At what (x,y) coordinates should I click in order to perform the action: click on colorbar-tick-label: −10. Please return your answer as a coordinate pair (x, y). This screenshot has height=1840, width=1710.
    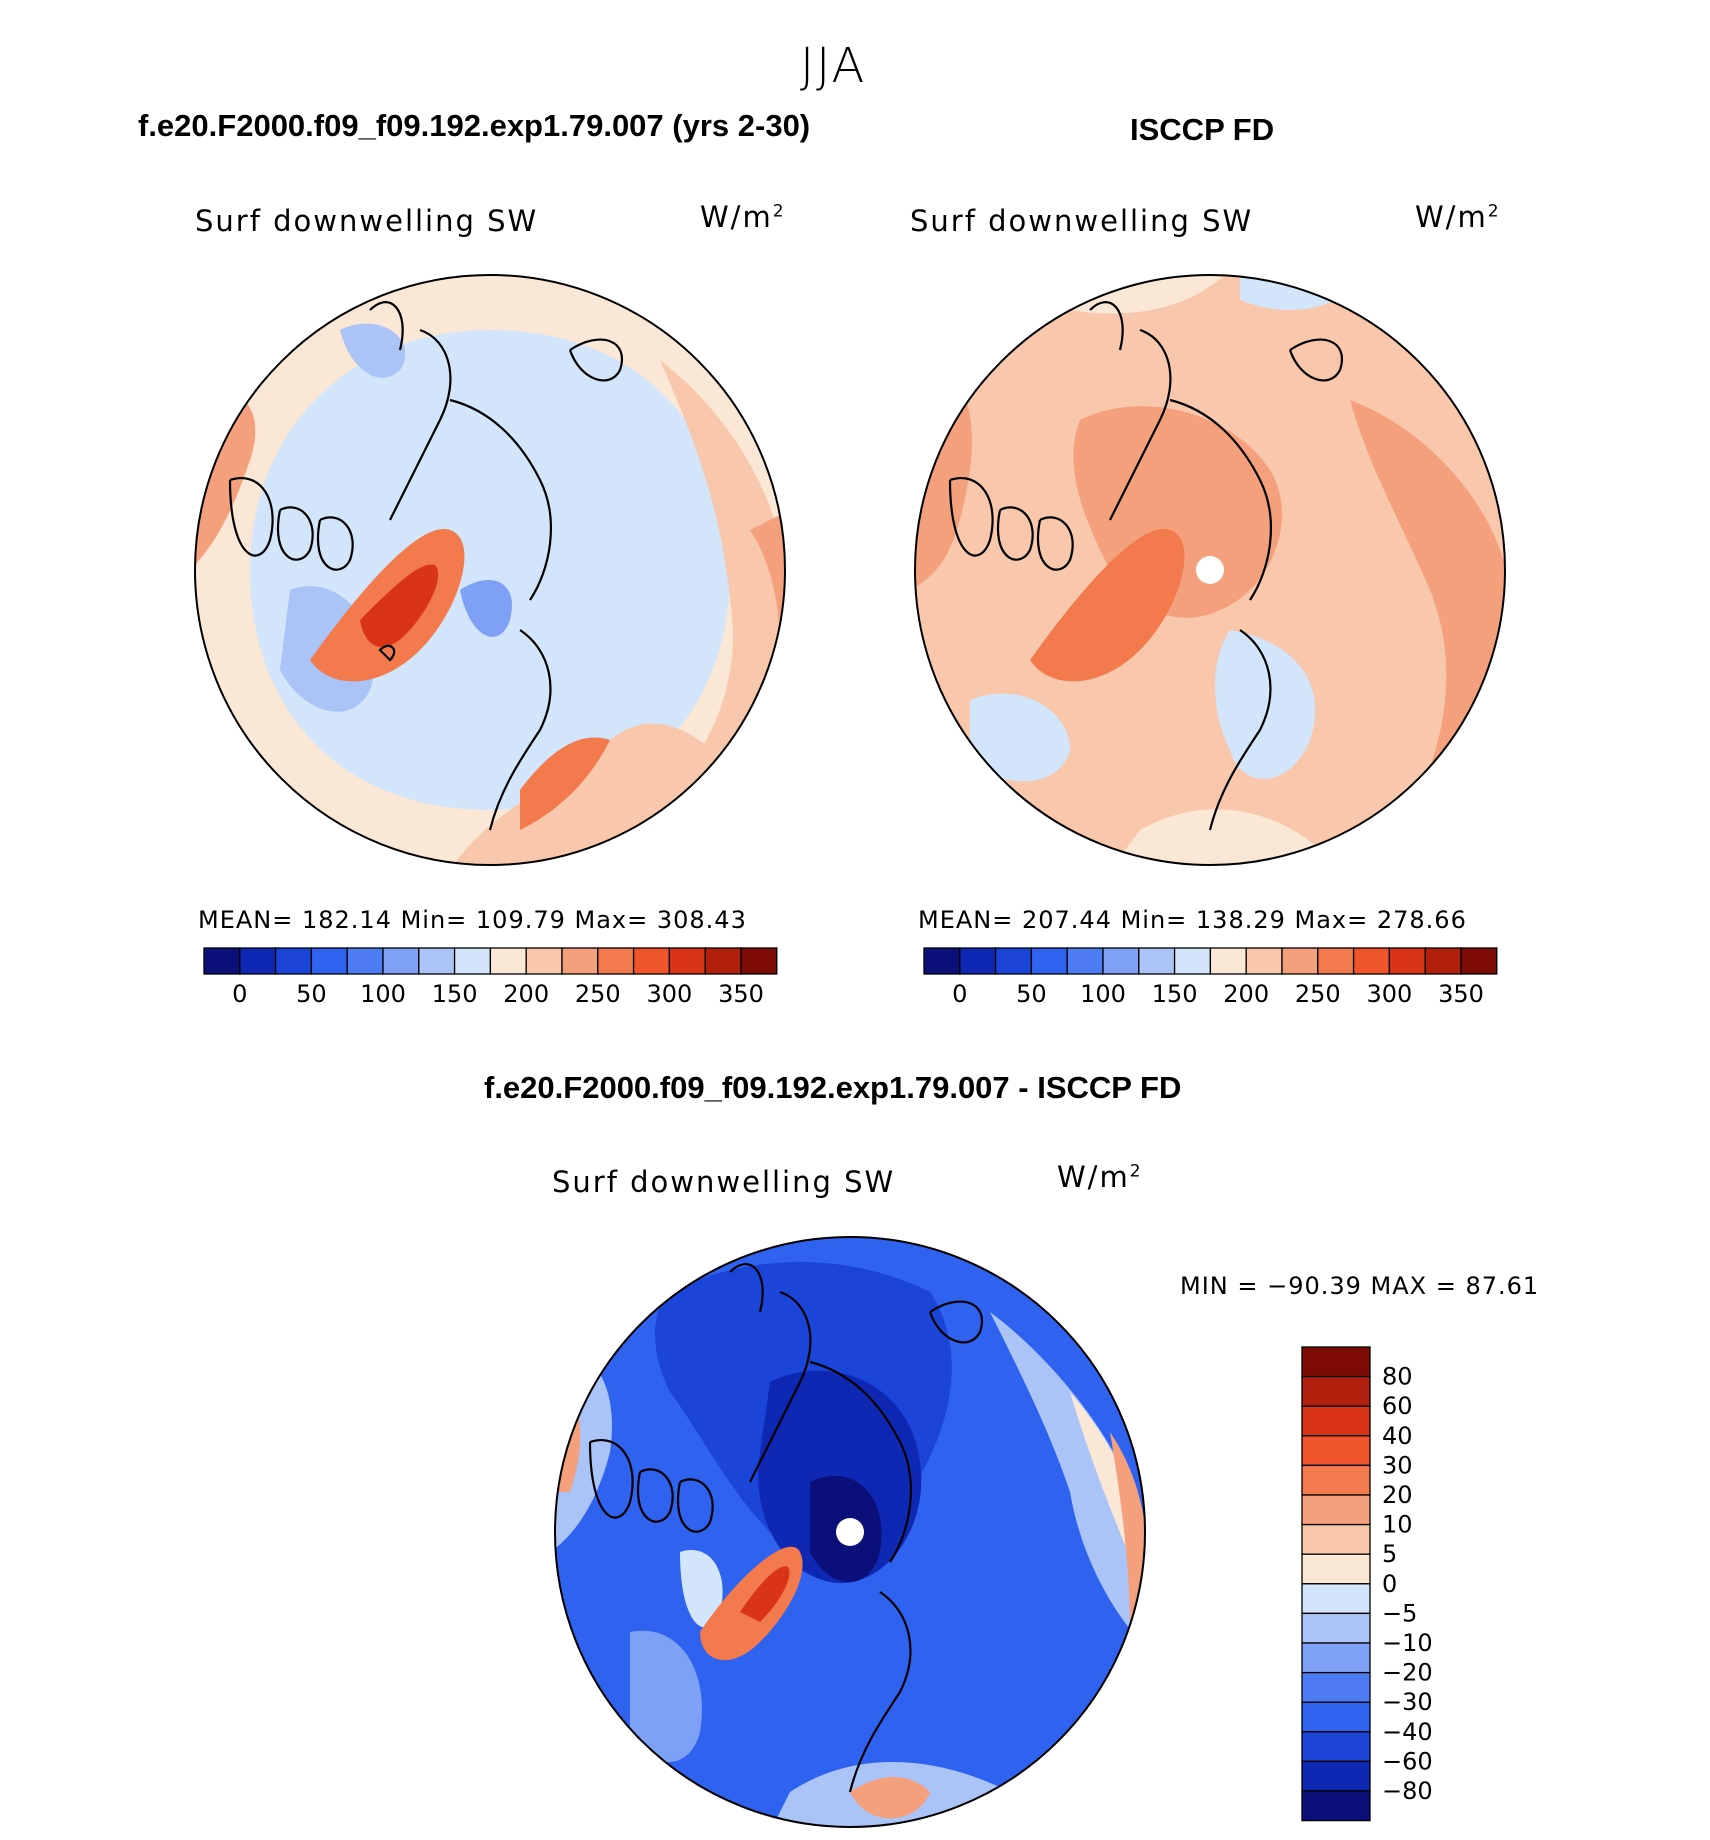
    Looking at the image, I should click on (1407, 1643).